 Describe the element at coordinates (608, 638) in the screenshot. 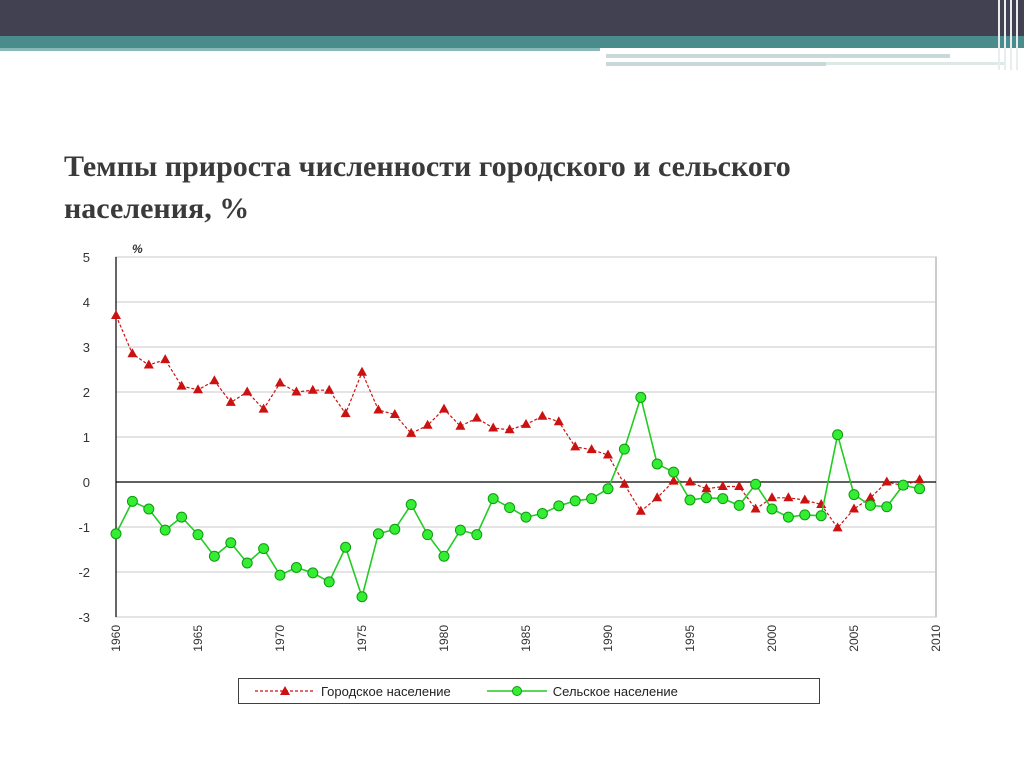

I see `x-tick-label: 1990` at that location.